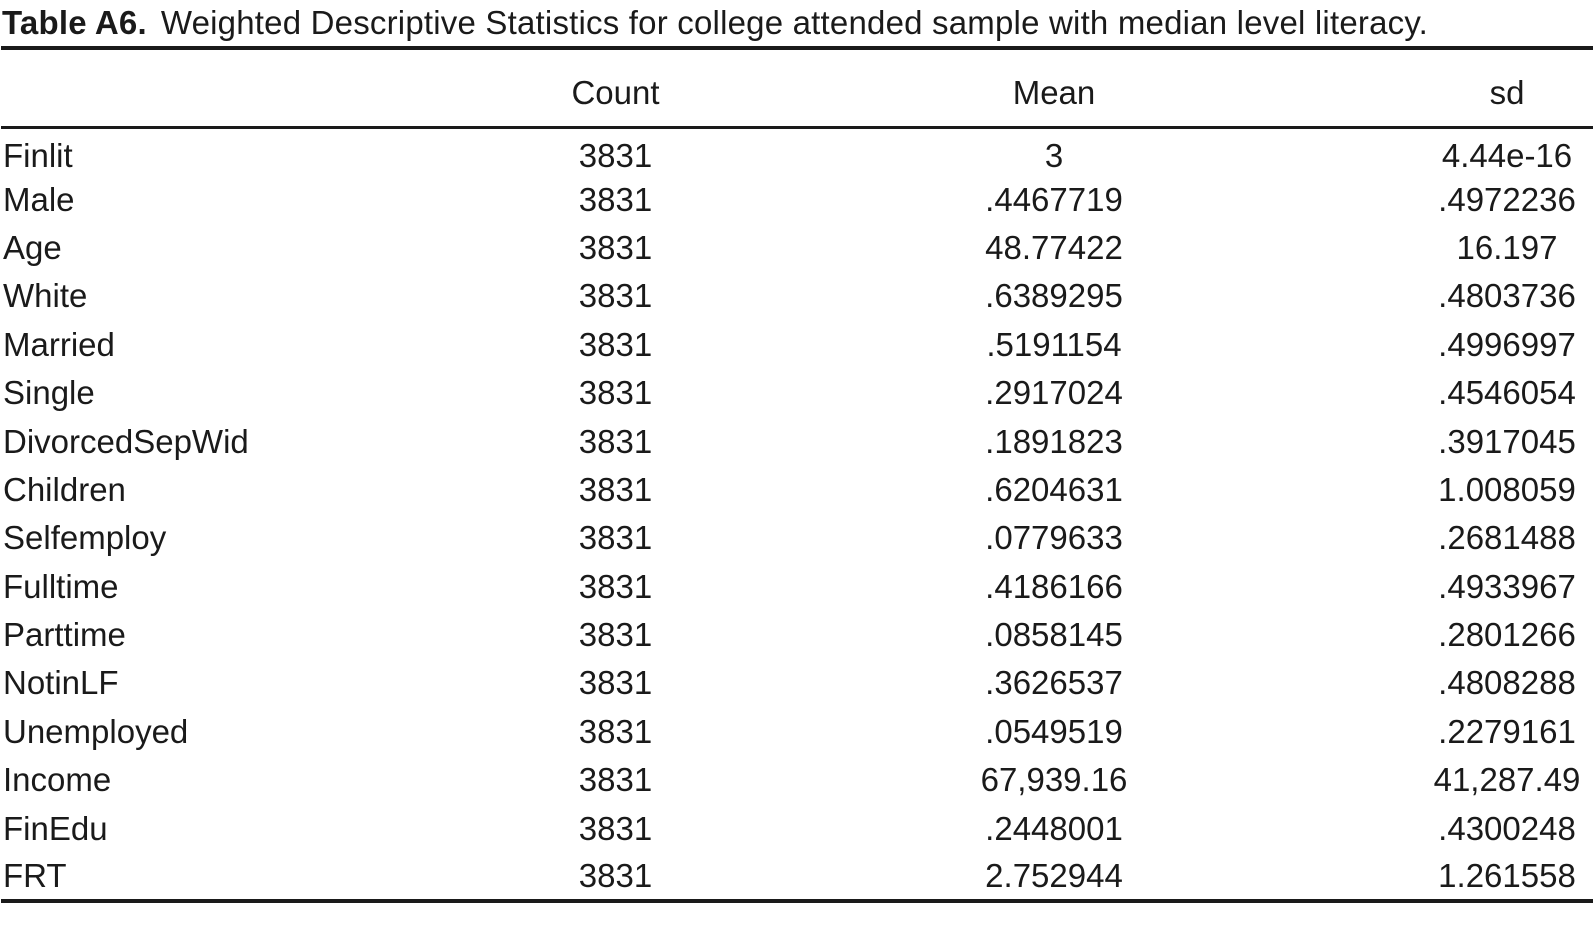  What do you see at coordinates (1054, 247) in the screenshot?
I see `row-mean-value: 48.77422` at bounding box center [1054, 247].